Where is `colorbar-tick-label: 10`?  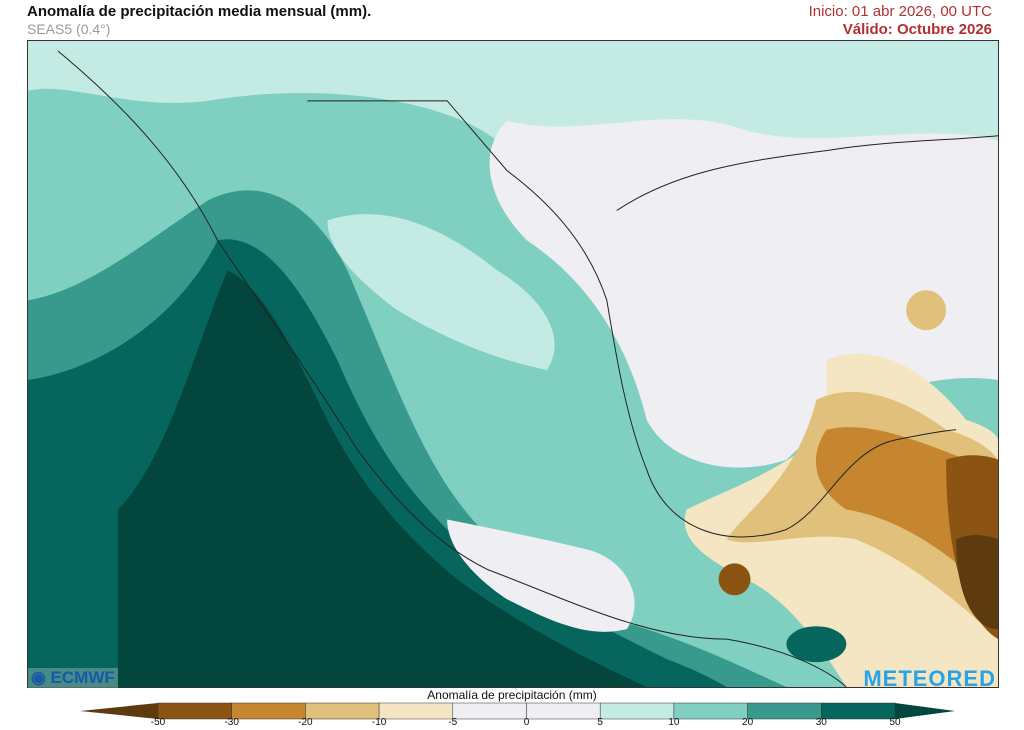
colorbar-tick-label: 10 is located at coordinates (674, 722).